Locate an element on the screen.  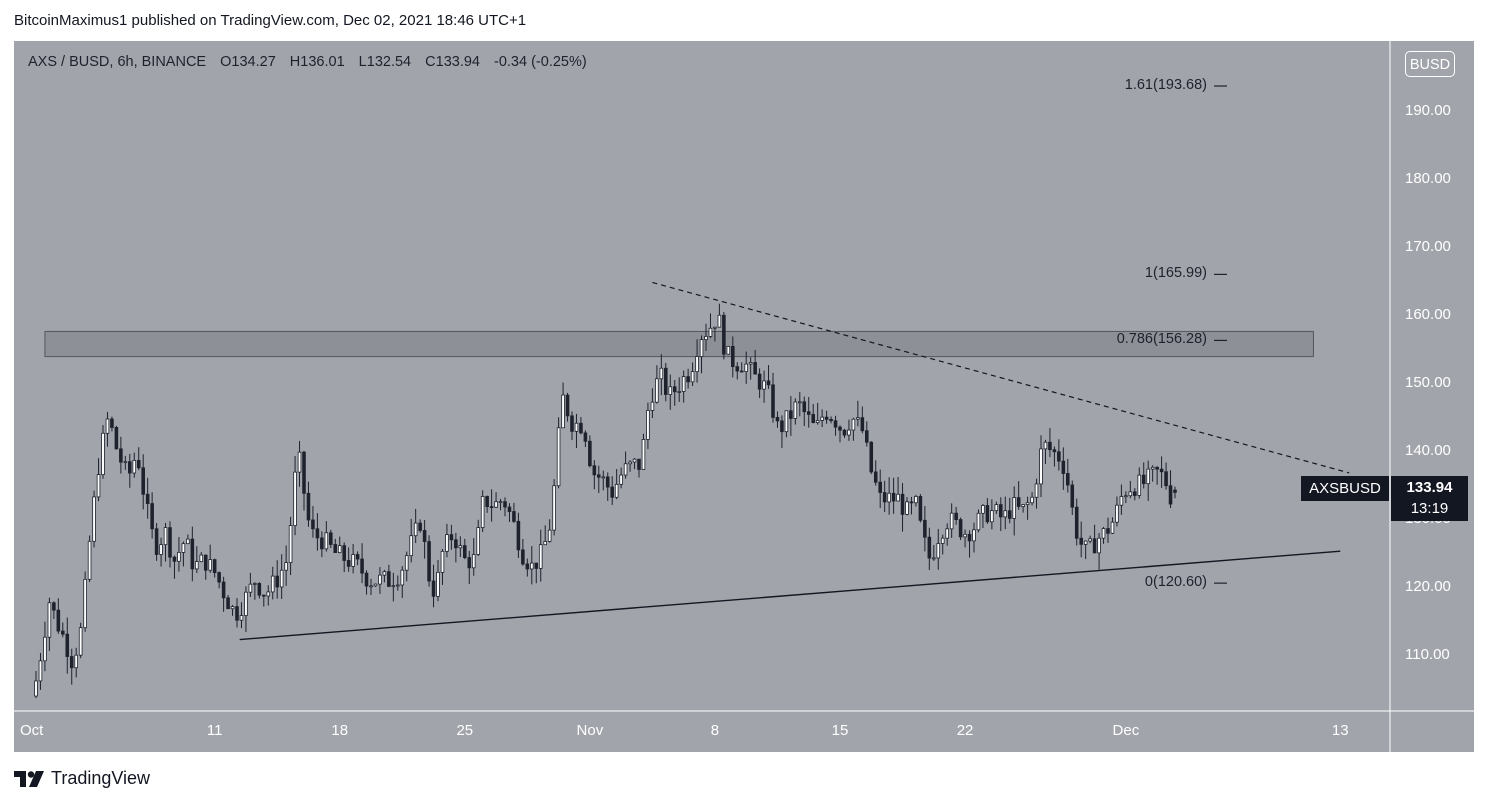
ascending-support-line is located at coordinates (790, 595).